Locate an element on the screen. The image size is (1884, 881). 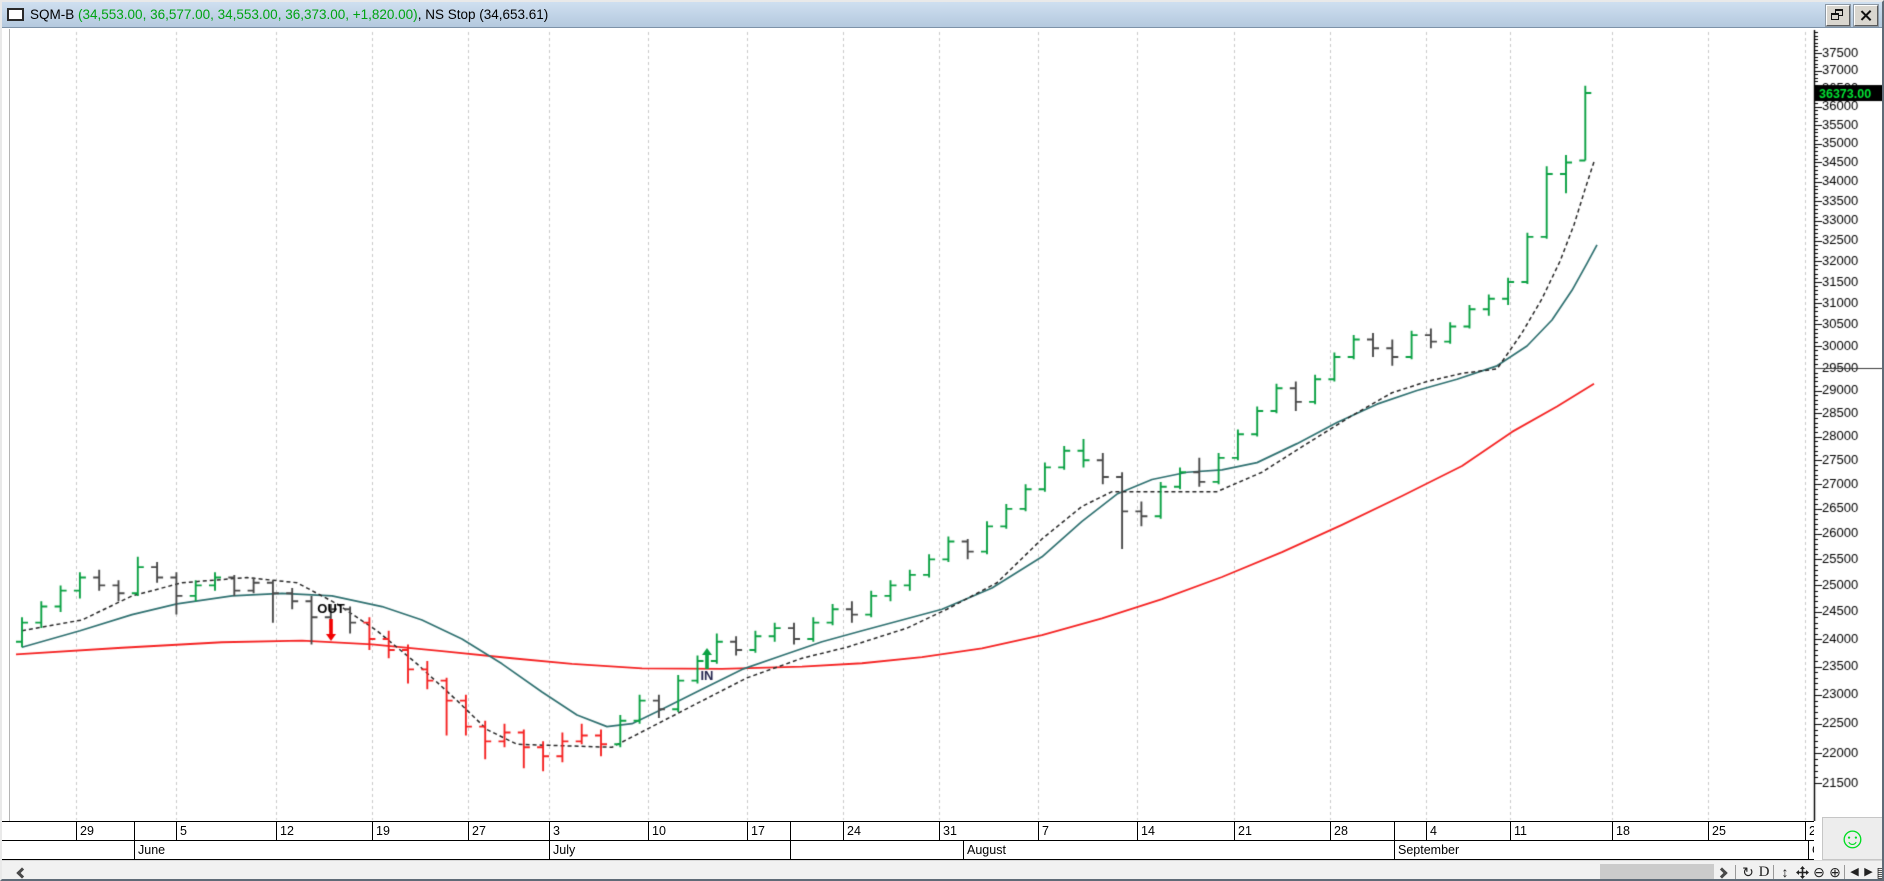
month-cell-o: O is located at coordinates (1811, 850).